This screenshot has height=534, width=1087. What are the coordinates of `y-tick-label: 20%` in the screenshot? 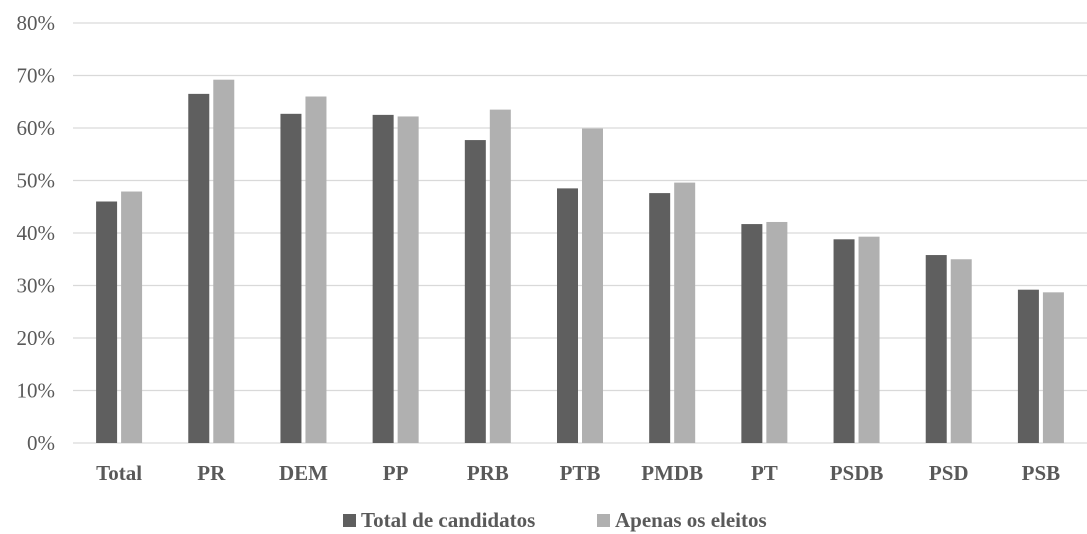 It's located at (36, 338).